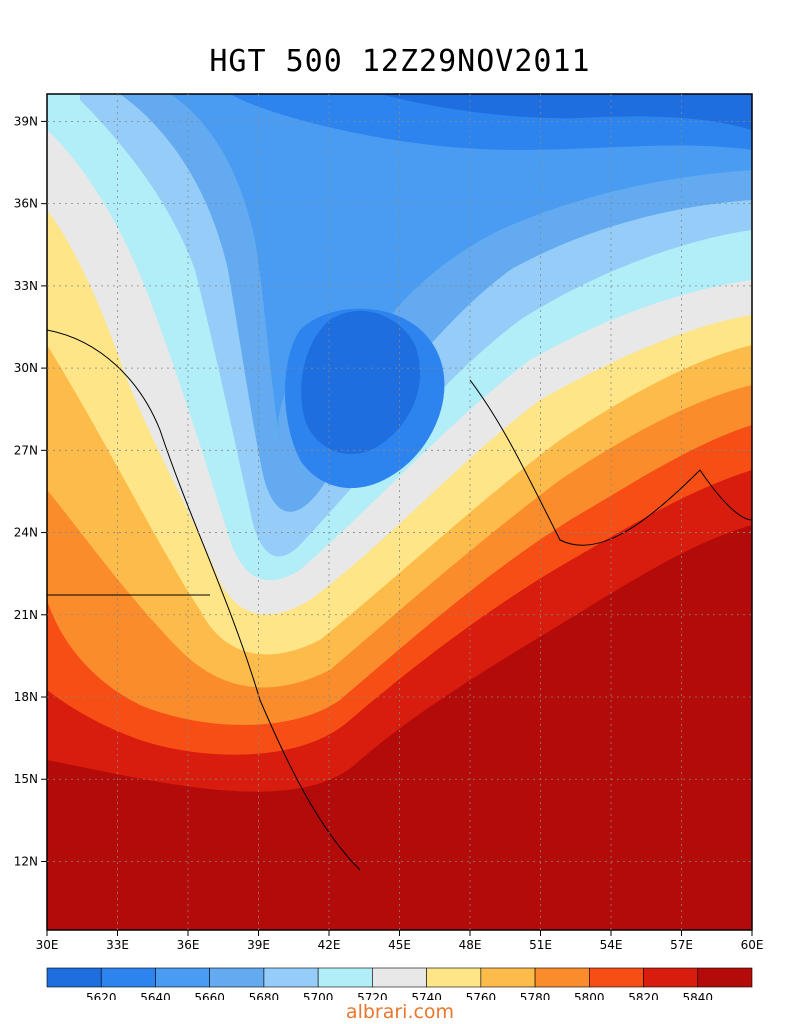 The height and width of the screenshot is (1024, 800). What do you see at coordinates (481, 995) in the screenshot?
I see `colorbar-label: 5760` at bounding box center [481, 995].